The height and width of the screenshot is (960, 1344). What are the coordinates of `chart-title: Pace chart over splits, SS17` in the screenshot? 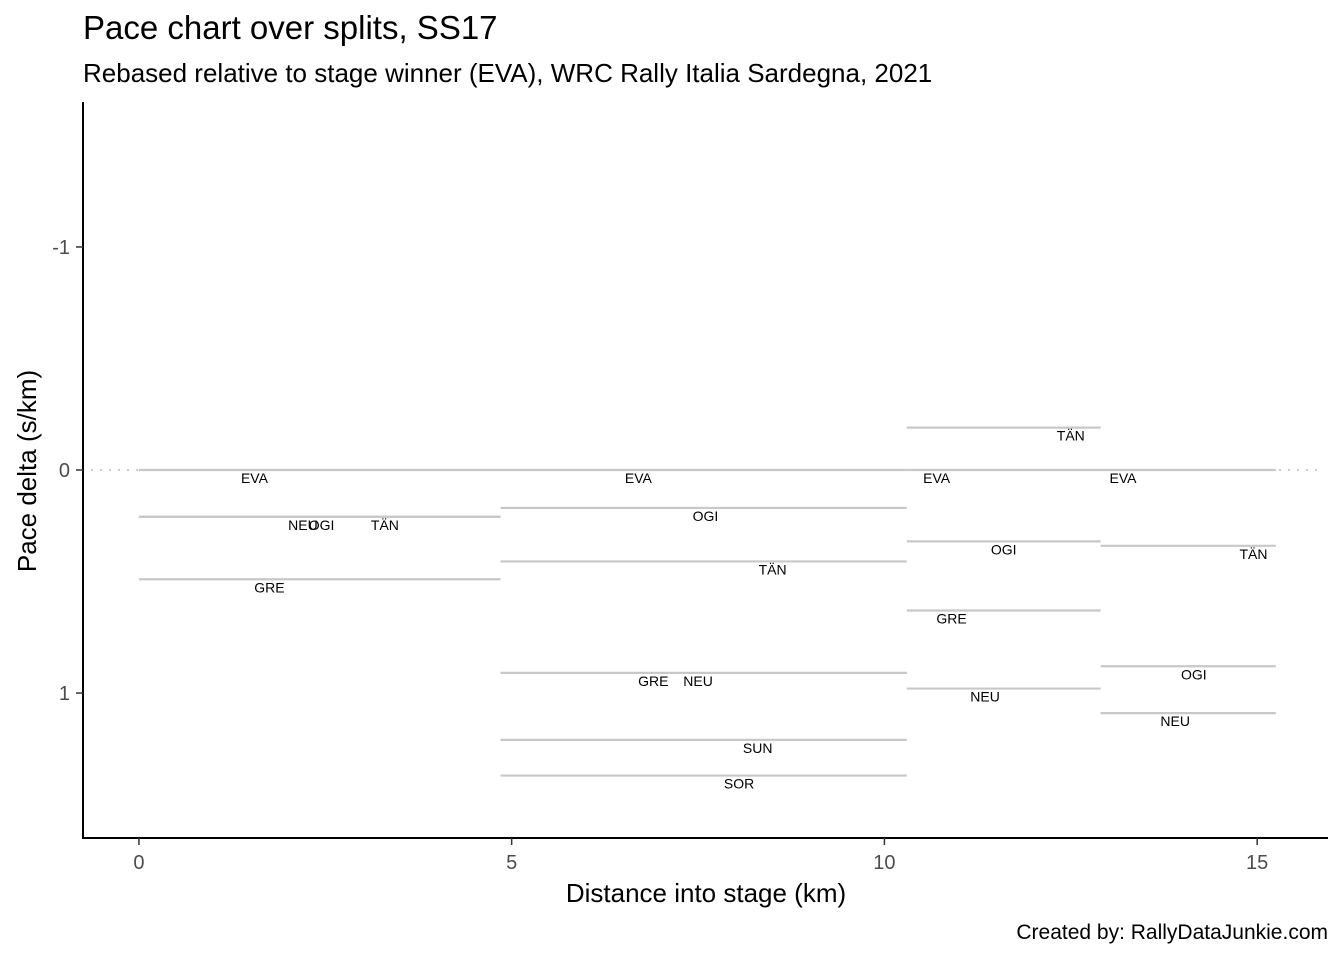 It's located at (290, 27).